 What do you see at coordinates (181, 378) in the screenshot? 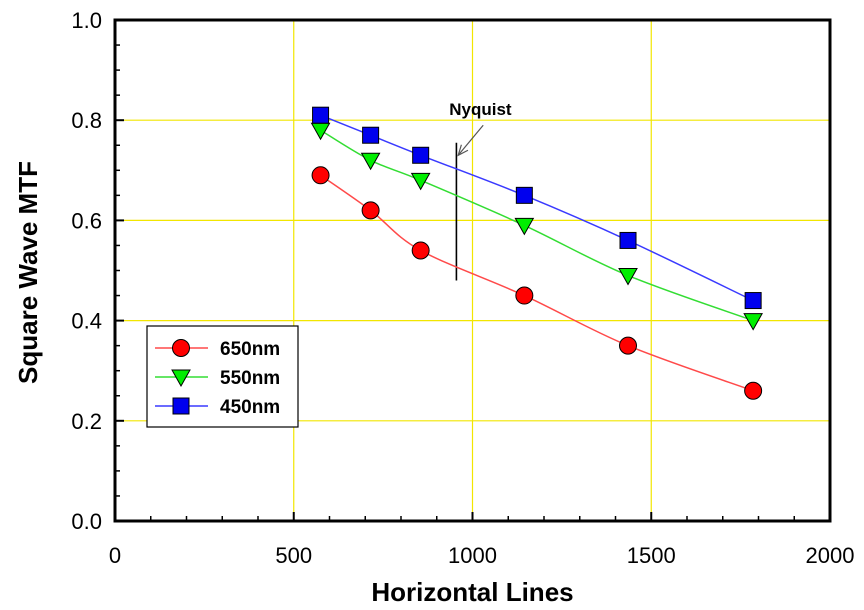
I see `legend-marker-550nm` at bounding box center [181, 378].